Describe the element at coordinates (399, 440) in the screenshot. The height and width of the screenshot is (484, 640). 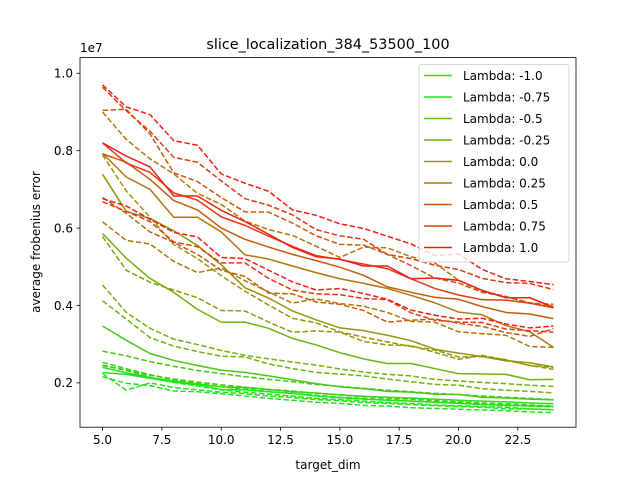
I see `x-tick-label: 17.5` at that location.